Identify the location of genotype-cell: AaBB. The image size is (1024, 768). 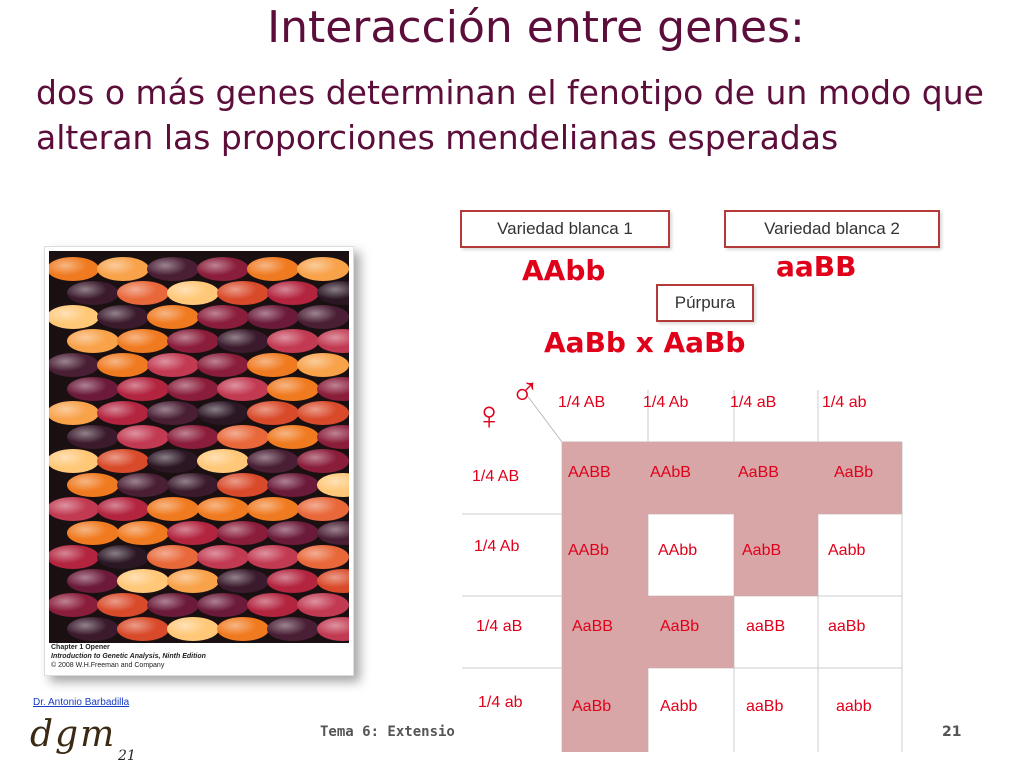
(592, 626).